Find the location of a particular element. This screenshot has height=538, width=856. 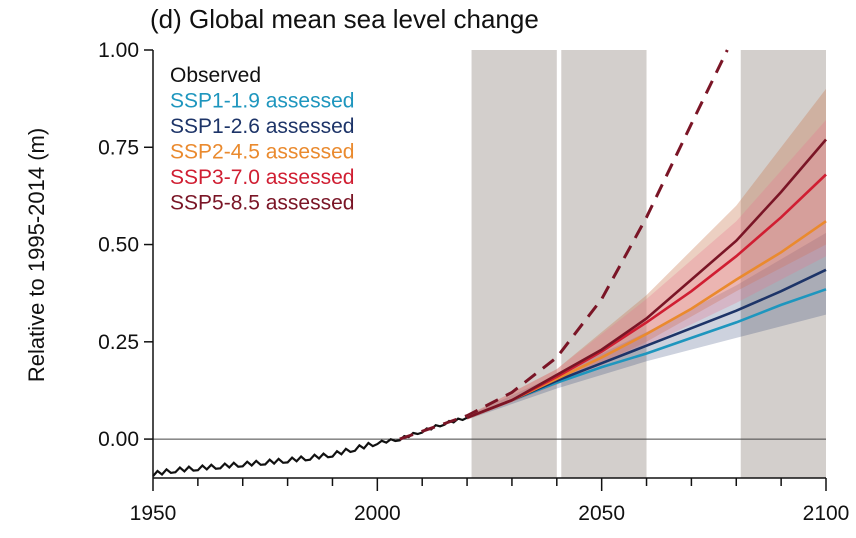

y-axis-label: Relative to 1995-2014 (m) is located at coordinates (36, 255).